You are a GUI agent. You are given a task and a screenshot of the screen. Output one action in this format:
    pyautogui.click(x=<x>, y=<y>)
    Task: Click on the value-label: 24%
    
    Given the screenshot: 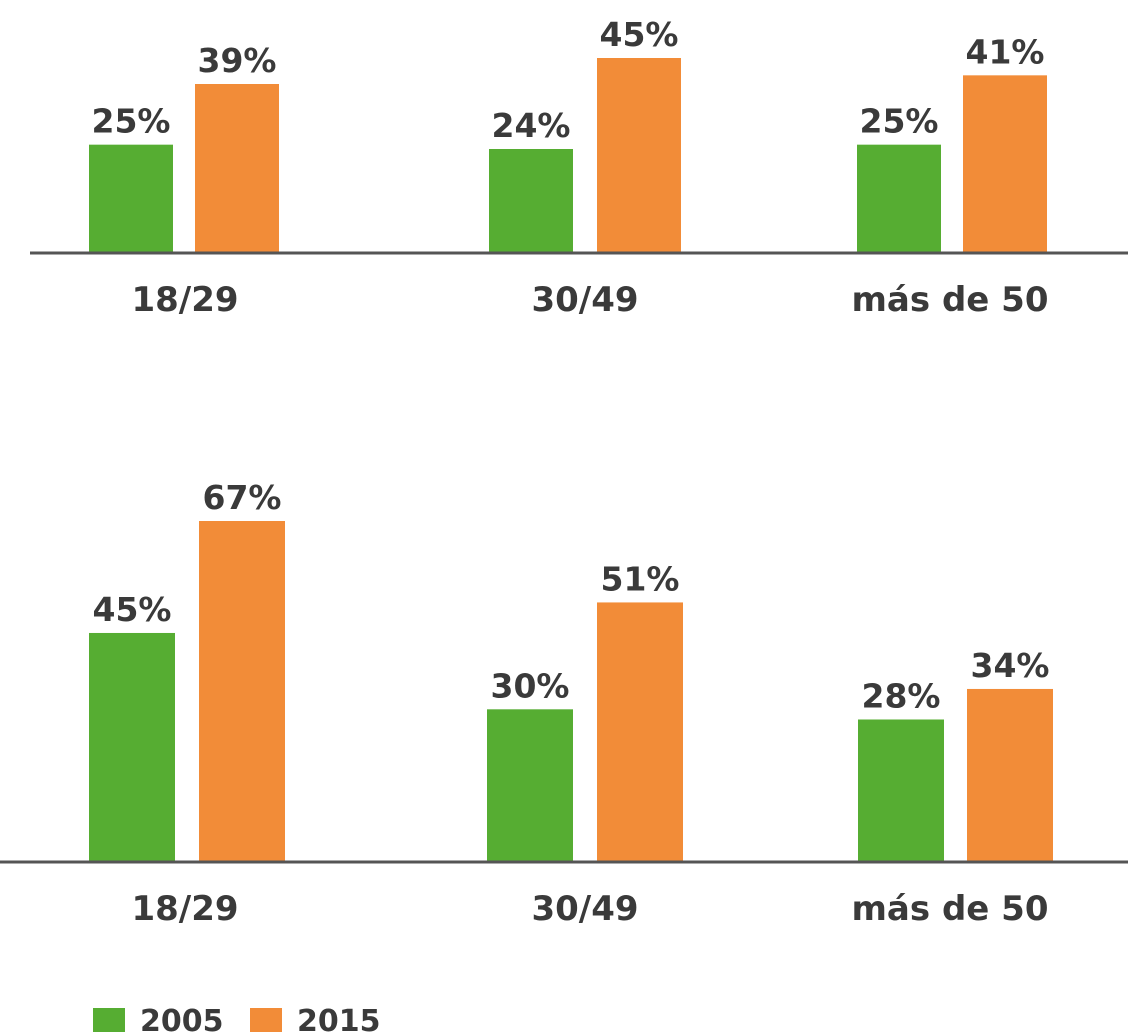 What is the action you would take?
    pyautogui.click(x=531, y=125)
    